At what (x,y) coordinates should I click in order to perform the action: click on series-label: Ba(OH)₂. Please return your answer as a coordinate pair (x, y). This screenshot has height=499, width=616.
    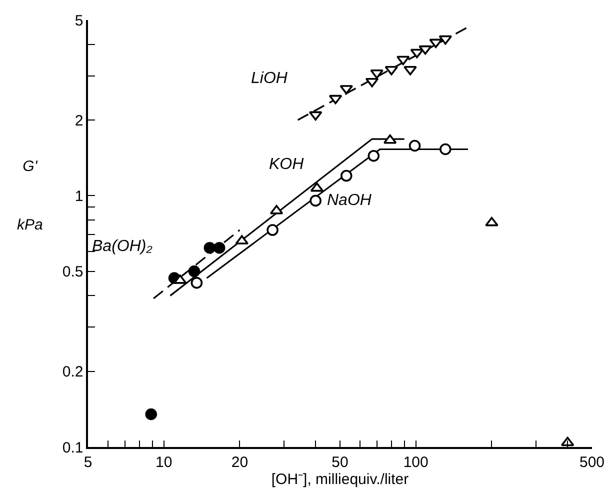
    Looking at the image, I should click on (122, 246).